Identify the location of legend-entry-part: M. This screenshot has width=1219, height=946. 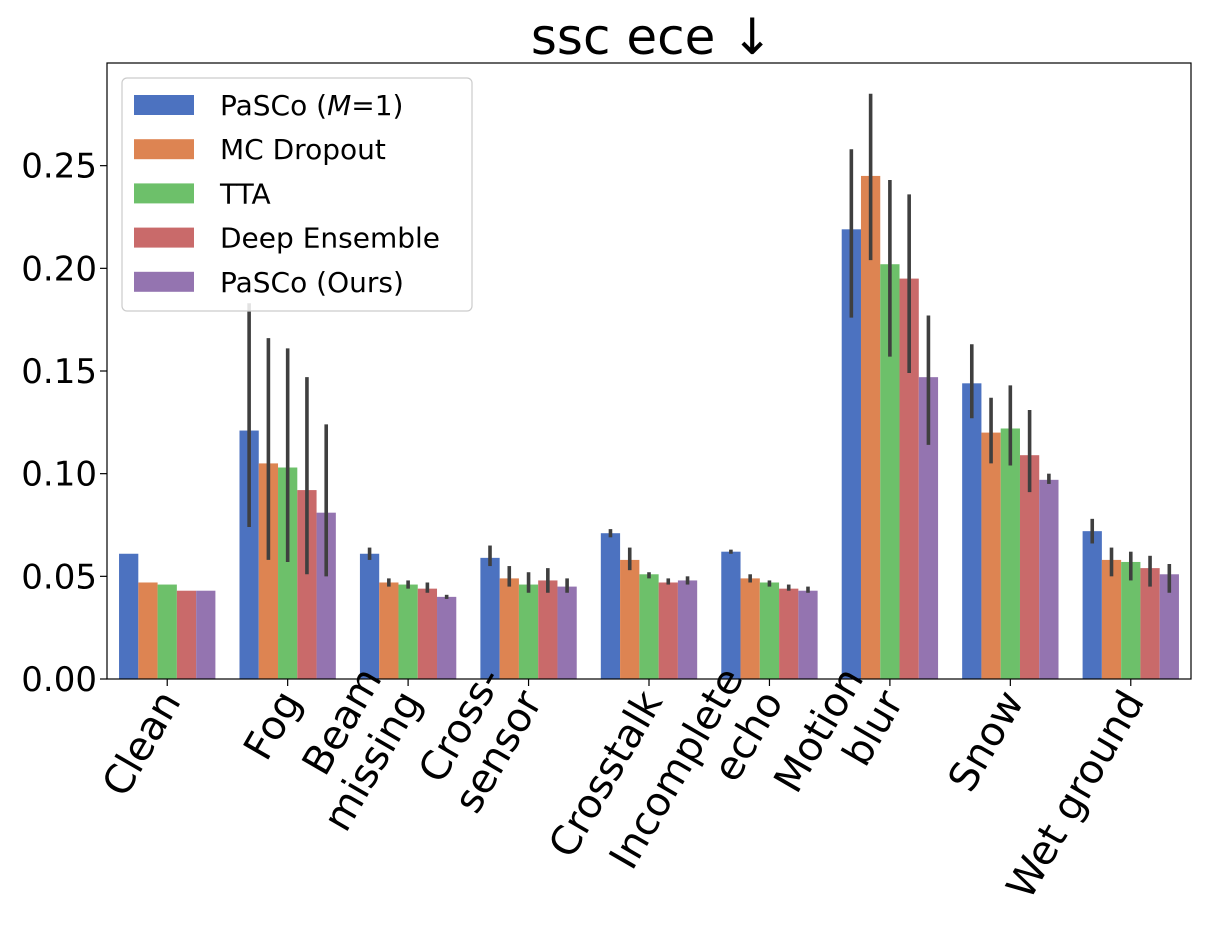
(339, 105).